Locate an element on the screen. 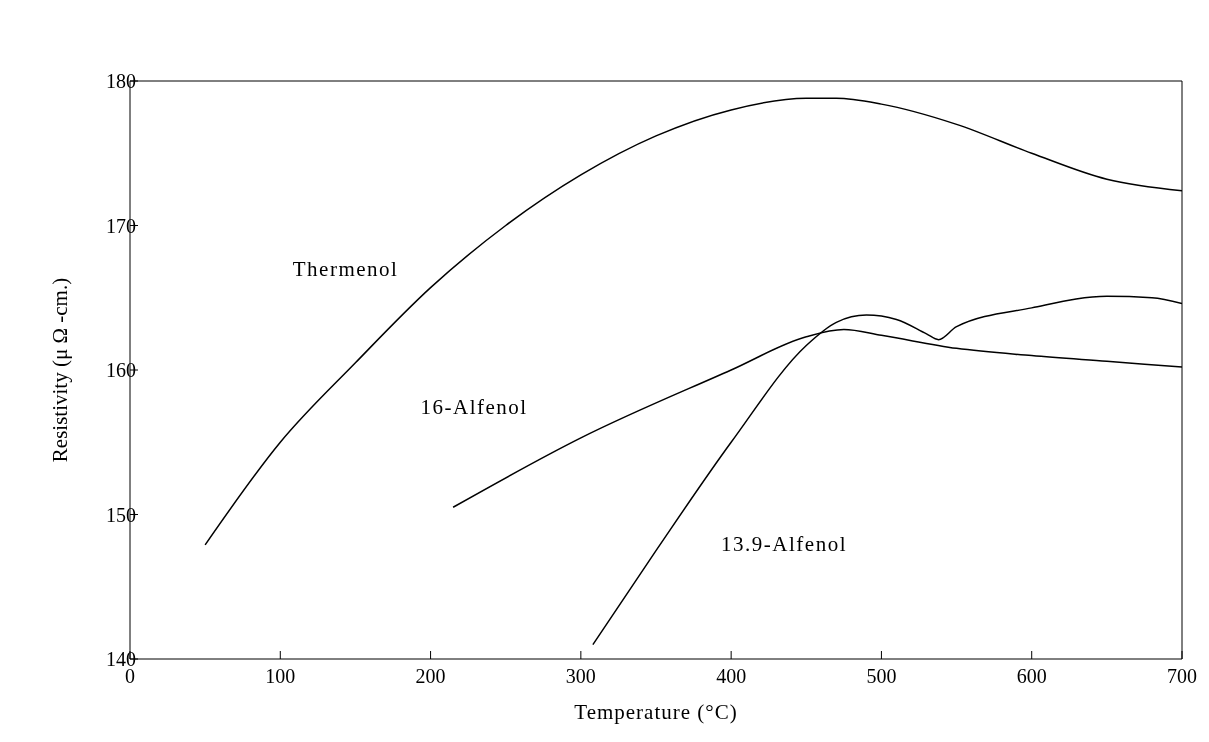 Image resolution: width=1209 pixels, height=742 pixels. x-tick-label: 400 is located at coordinates (731, 676).